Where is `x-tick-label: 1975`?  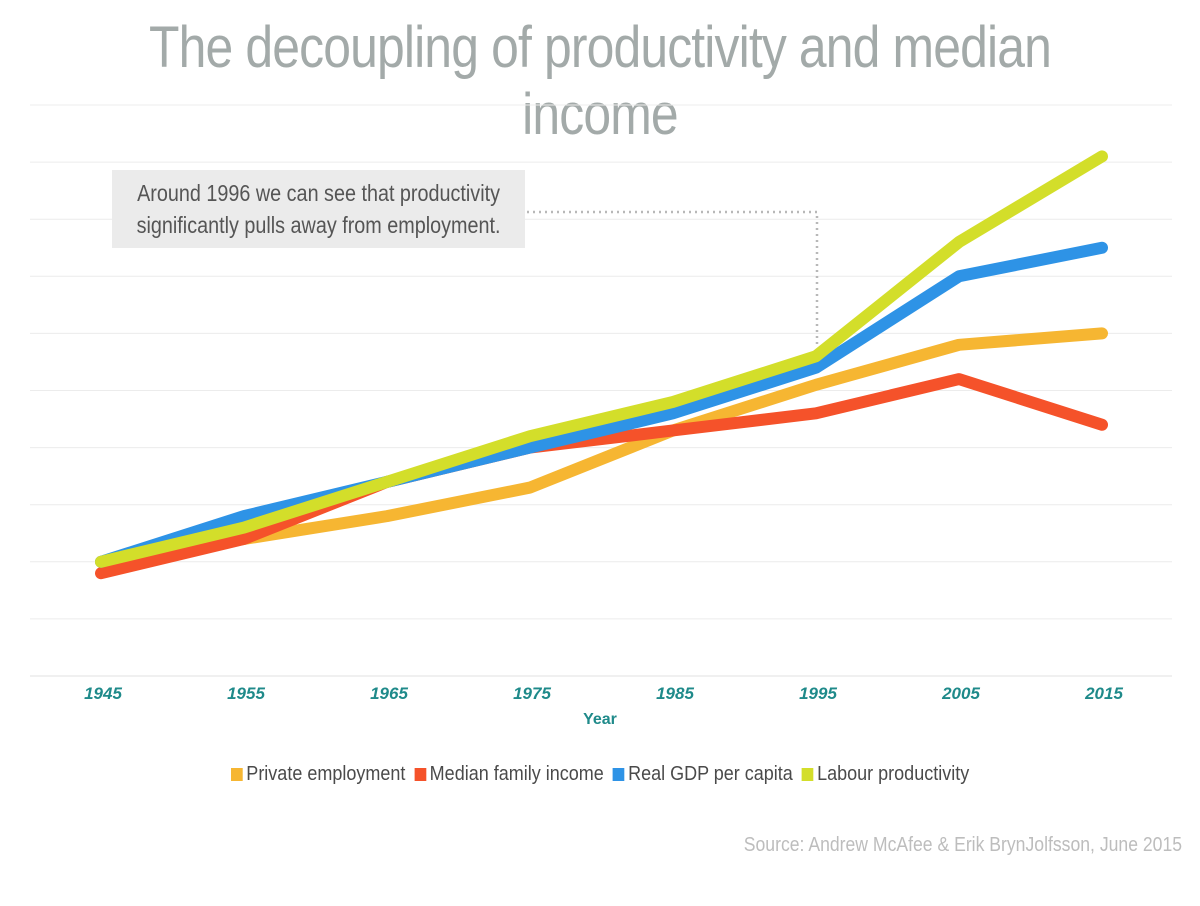
x-tick-label: 1975 is located at coordinates (532, 693).